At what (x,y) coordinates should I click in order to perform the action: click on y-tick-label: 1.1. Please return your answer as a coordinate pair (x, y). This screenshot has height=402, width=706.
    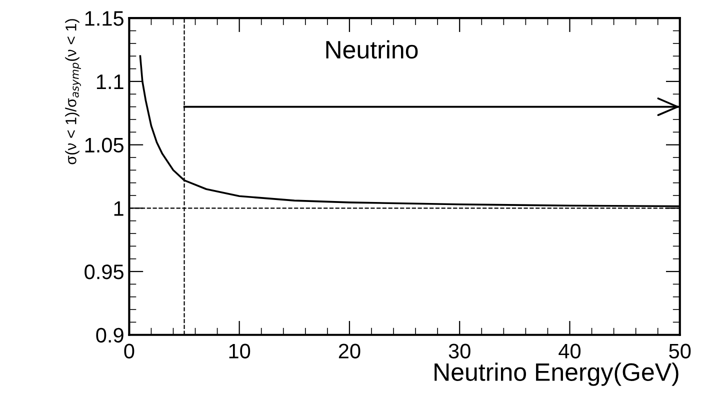
    Looking at the image, I should click on (110, 81).